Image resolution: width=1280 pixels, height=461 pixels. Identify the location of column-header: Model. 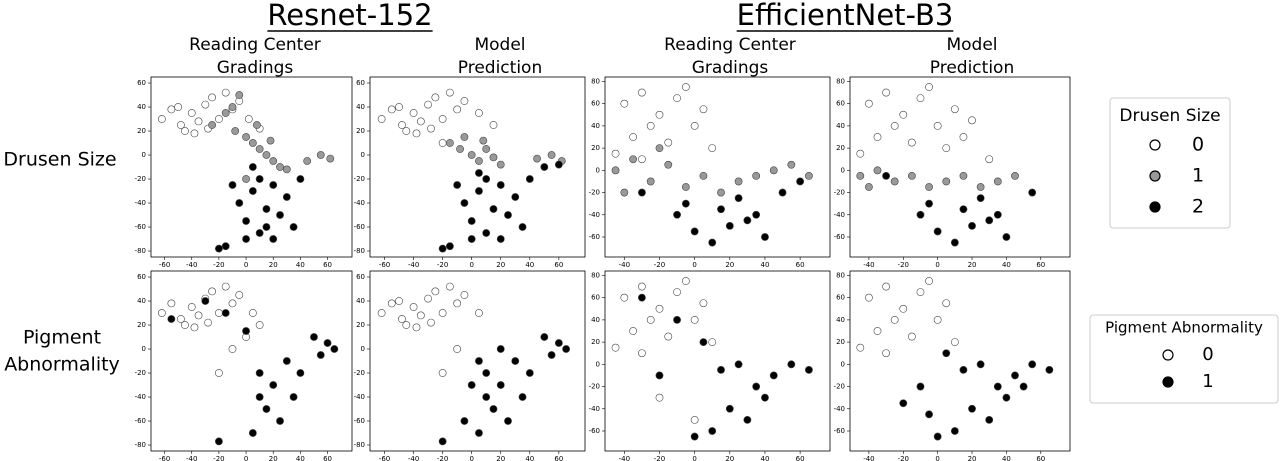
(971, 45).